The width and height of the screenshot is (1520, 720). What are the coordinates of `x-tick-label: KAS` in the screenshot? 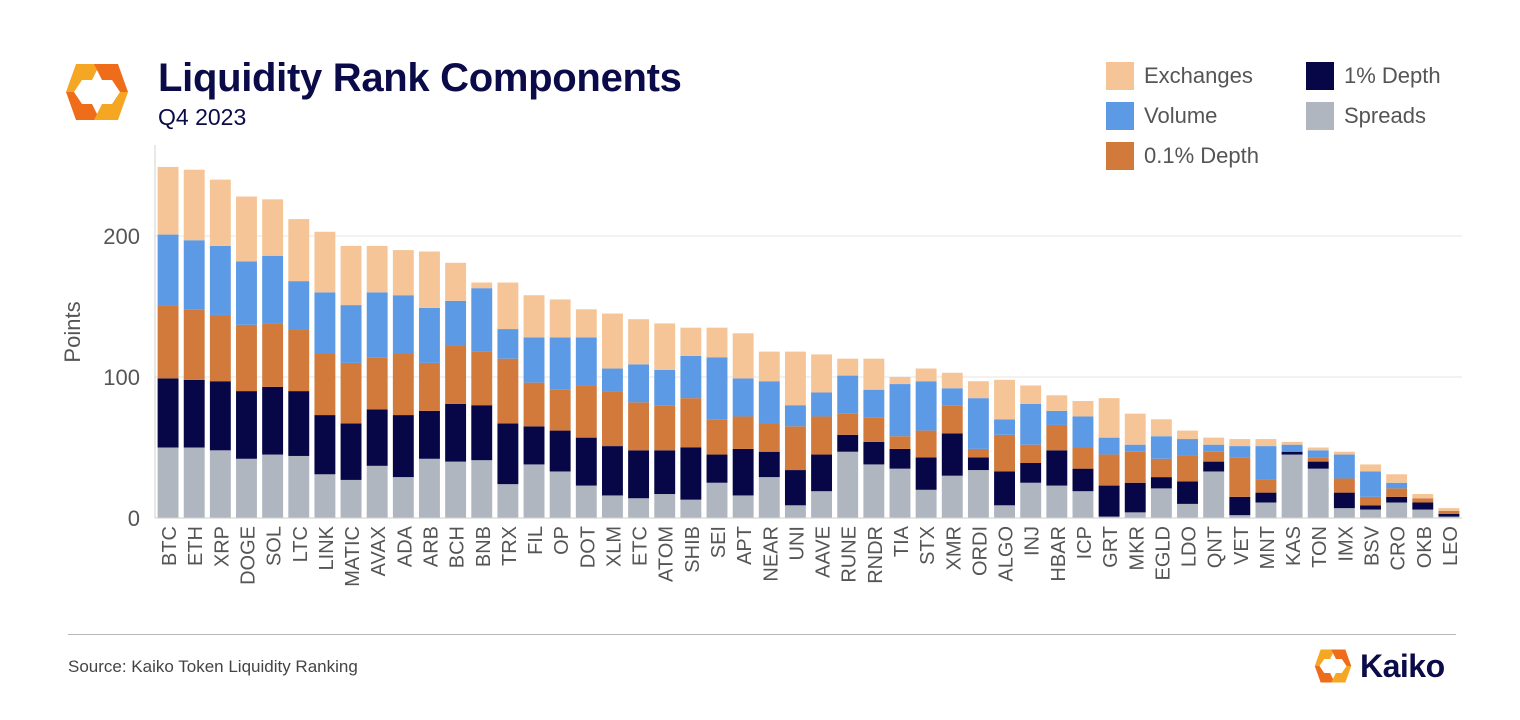 It's located at (1294, 546).